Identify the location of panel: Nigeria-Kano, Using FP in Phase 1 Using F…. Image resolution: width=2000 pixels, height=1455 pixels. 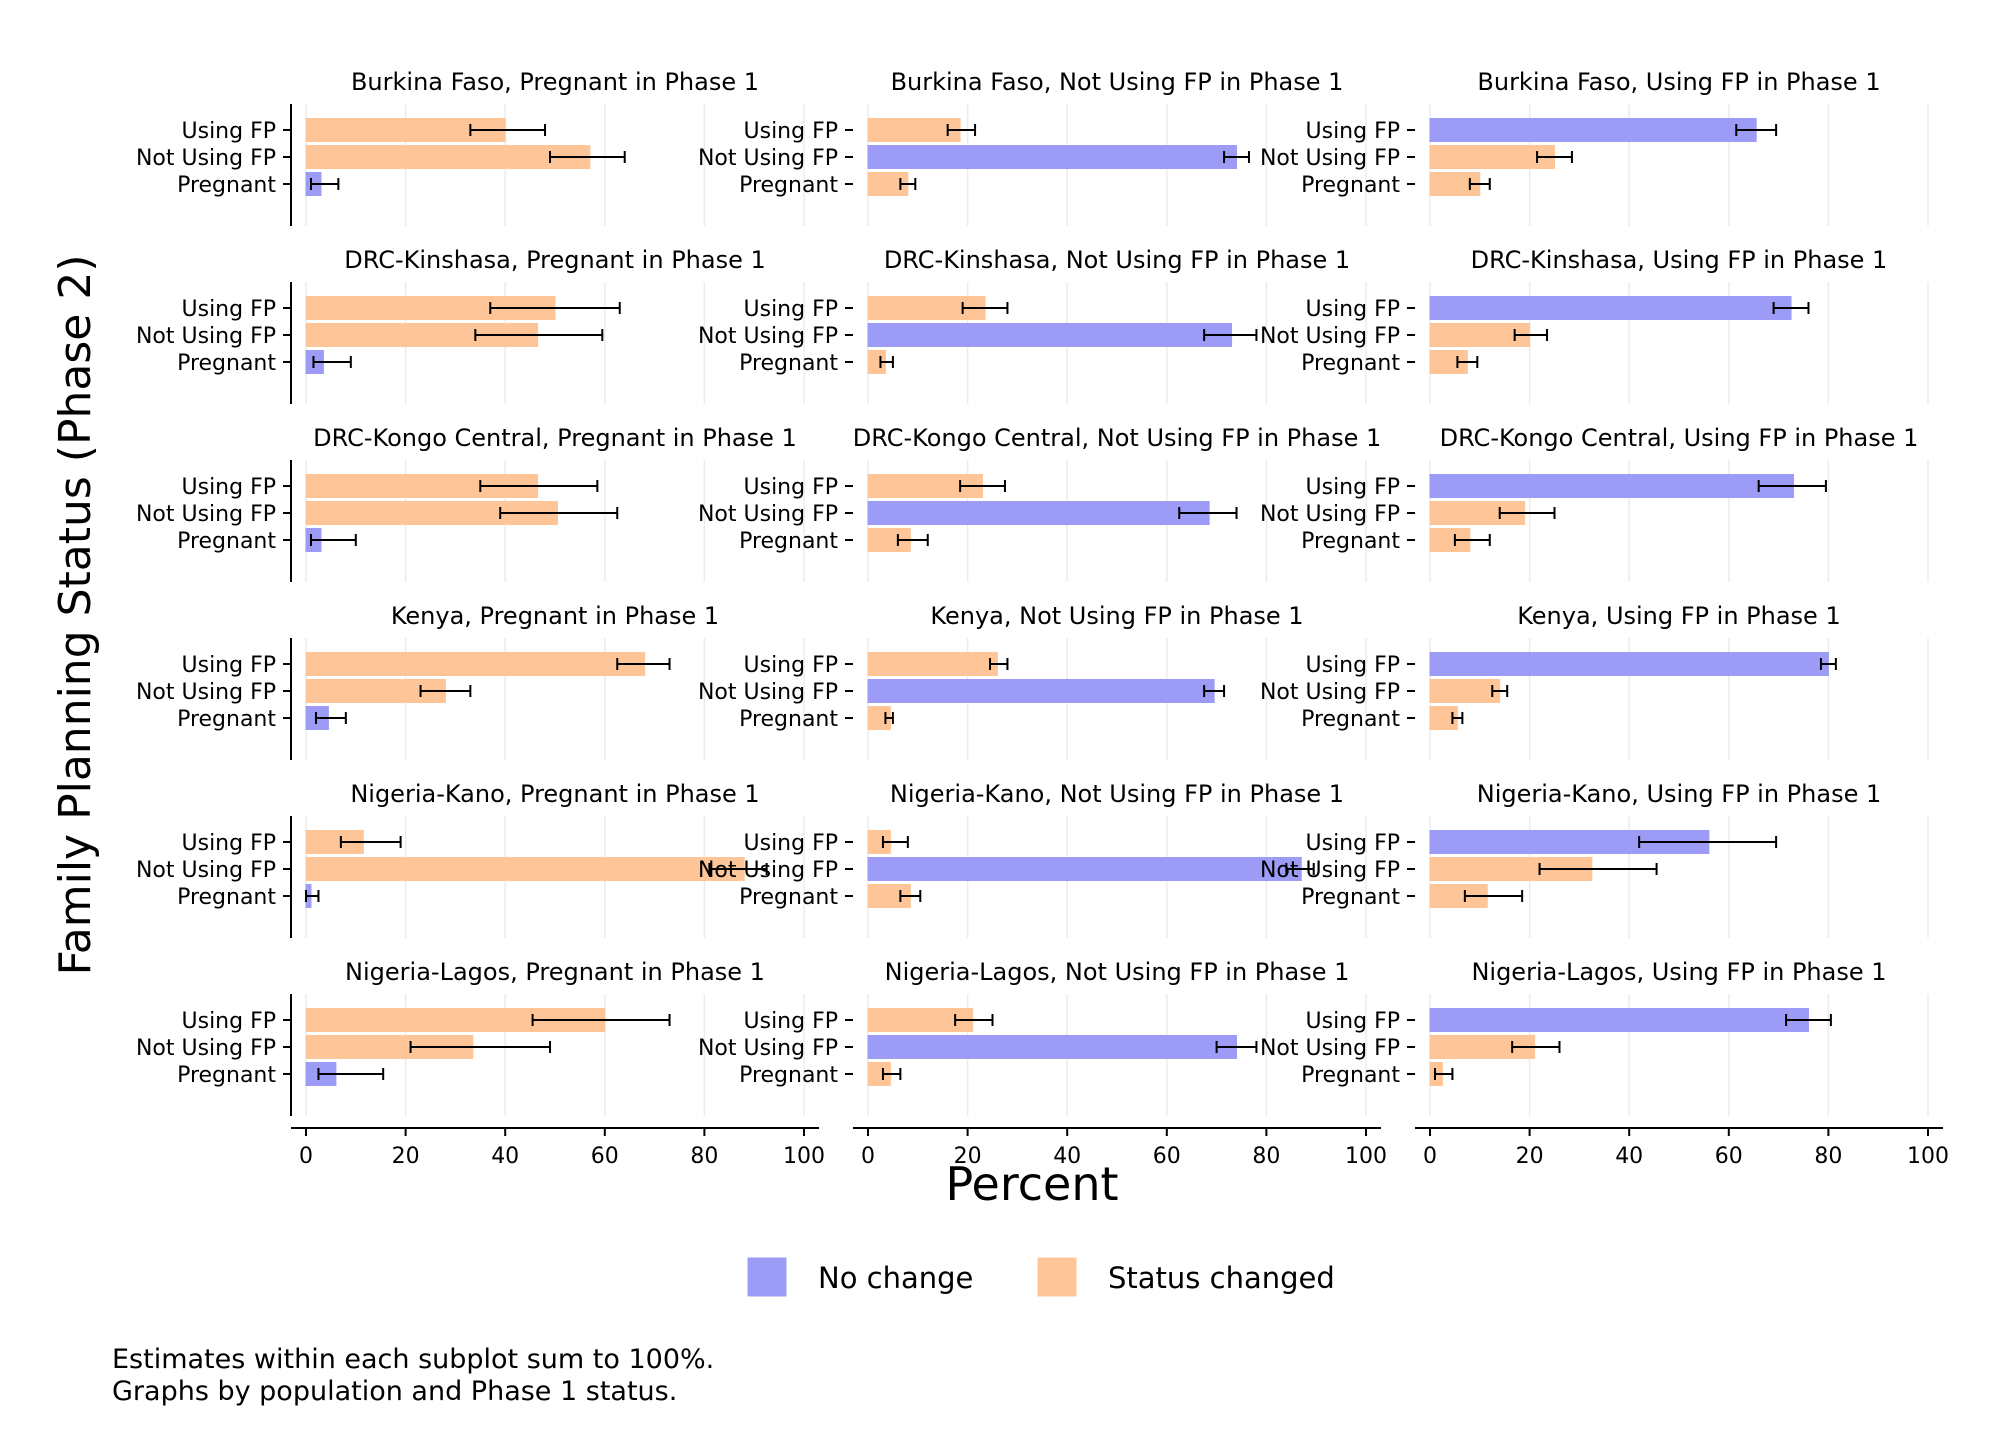
(1594, 859).